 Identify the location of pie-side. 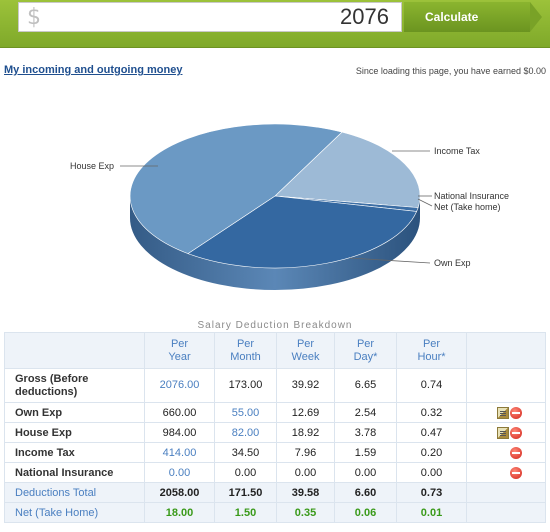
(275, 243).